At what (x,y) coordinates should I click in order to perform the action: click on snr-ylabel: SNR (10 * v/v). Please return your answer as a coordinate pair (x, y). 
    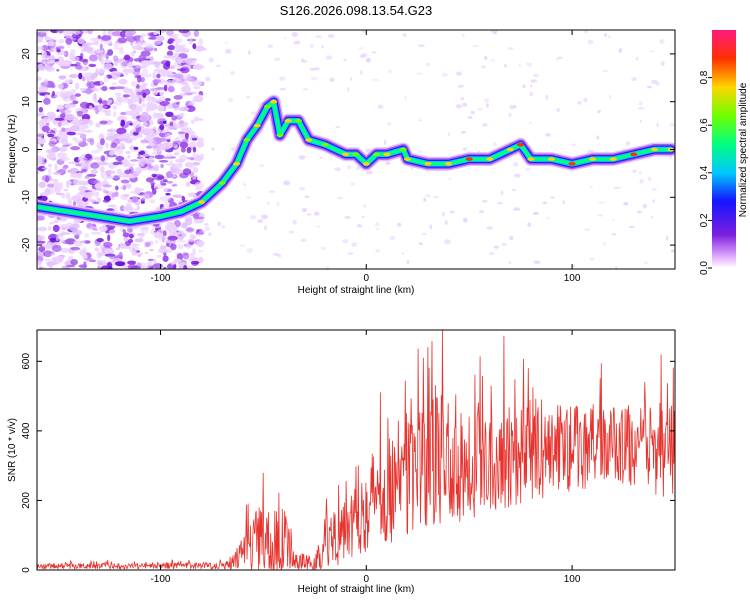
    Looking at the image, I should click on (12, 450).